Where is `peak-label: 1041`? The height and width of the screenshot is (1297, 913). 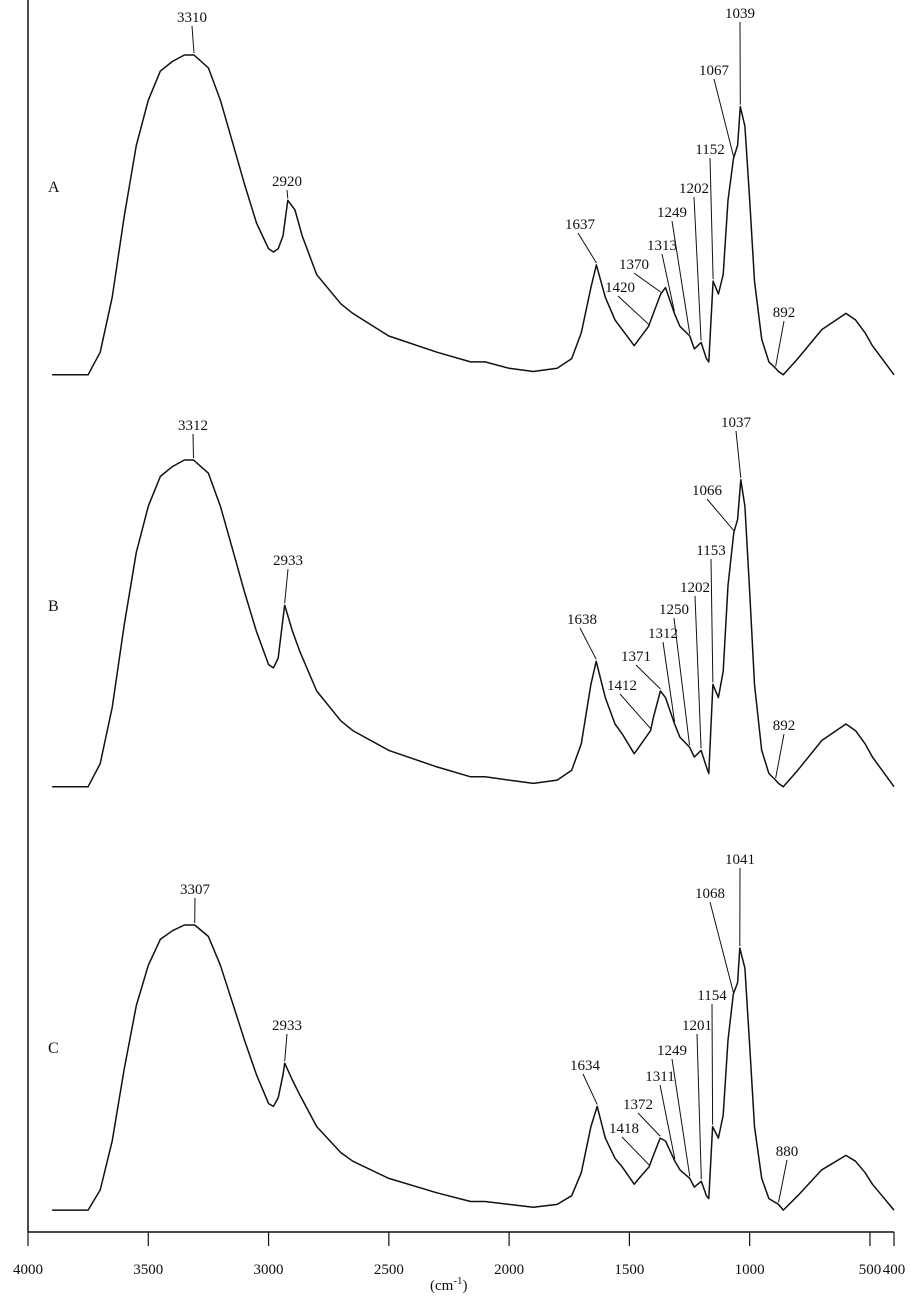
peak-label: 1041 is located at coordinates (740, 860).